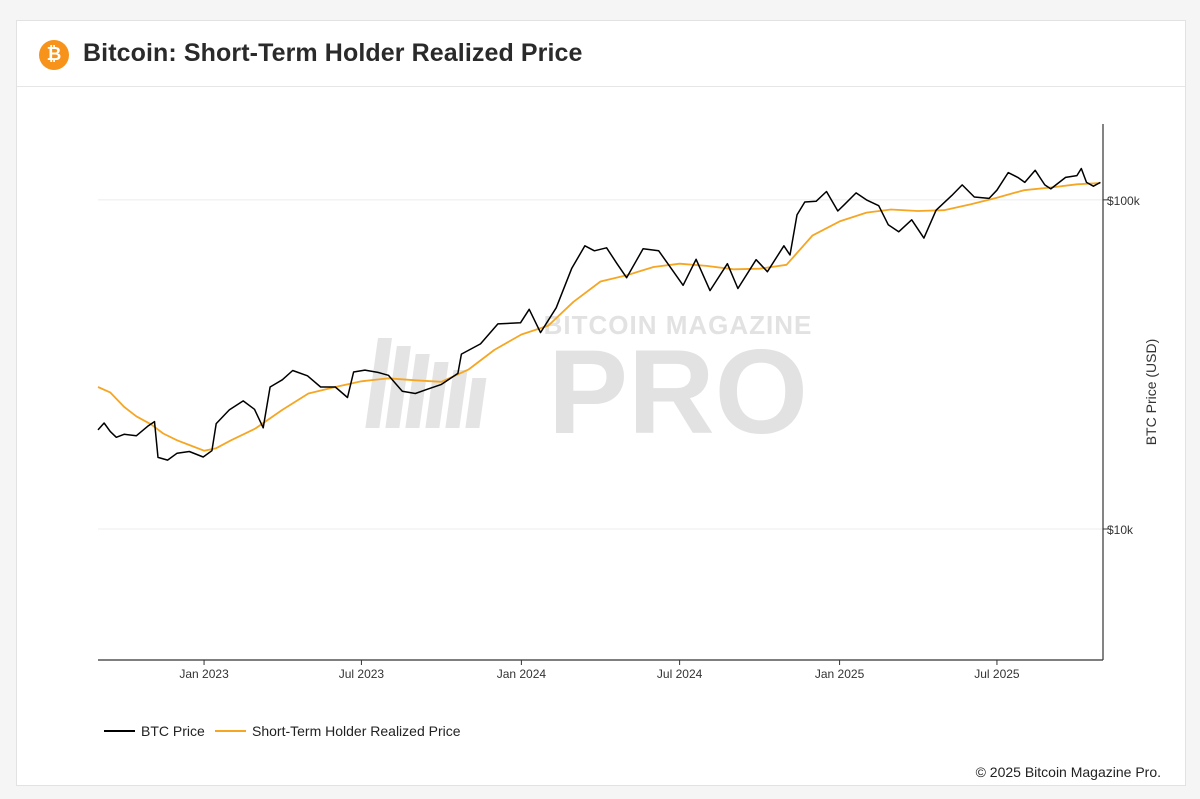 This screenshot has height=799, width=1200. I want to click on watermark-pro-text: PRO, so click(678, 392).